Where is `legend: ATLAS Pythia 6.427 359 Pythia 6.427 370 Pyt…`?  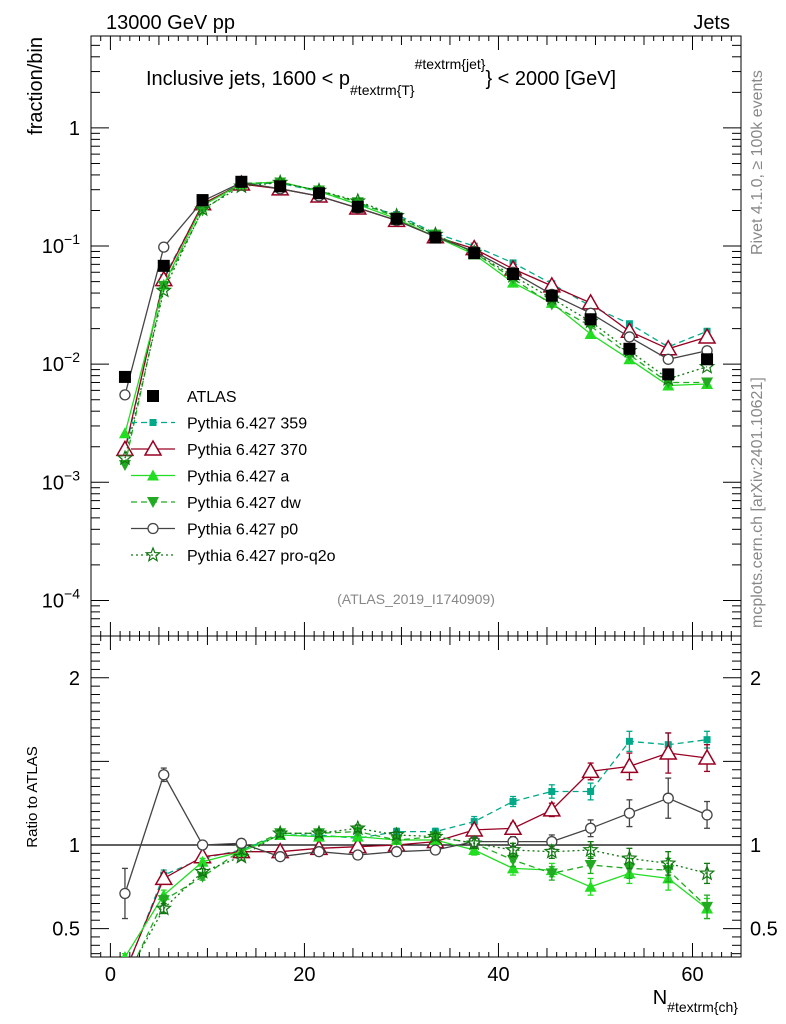
legend: ATLAS Pythia 6.427 359 Pythia 6.427 370 Pyt… is located at coordinates (233, 477).